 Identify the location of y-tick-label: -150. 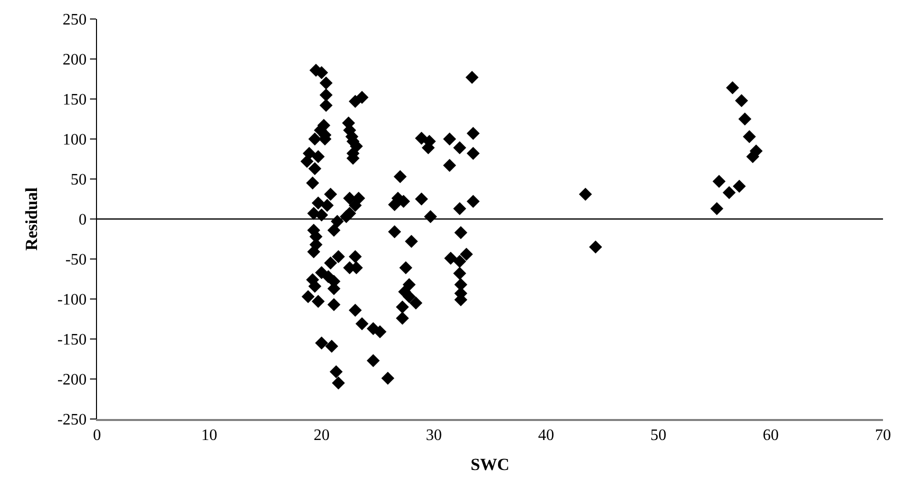
(72, 340).